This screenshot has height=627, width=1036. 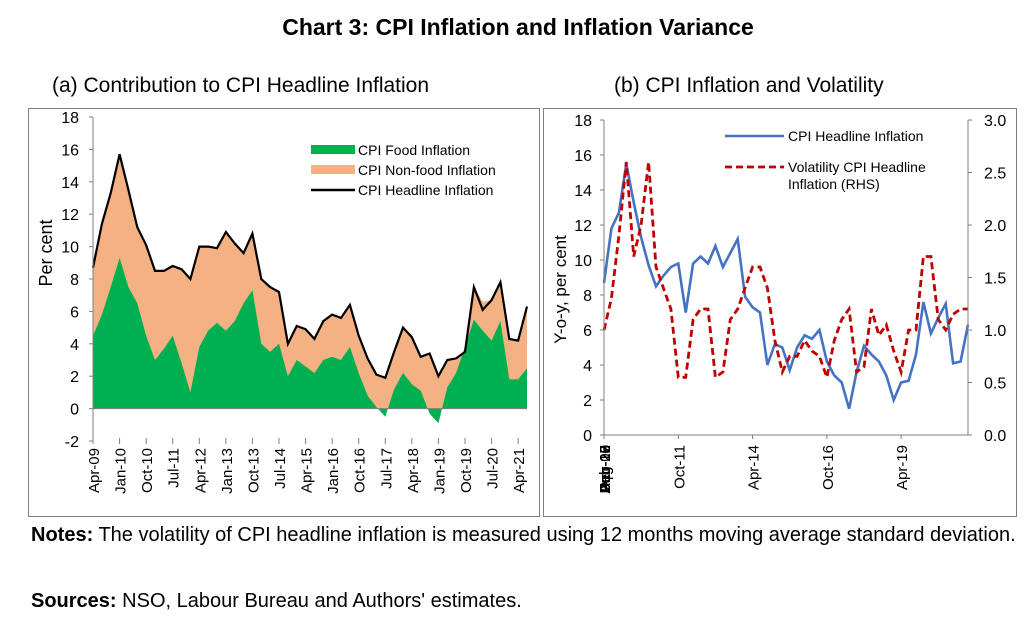 What do you see at coordinates (902, 467) in the screenshot?
I see `x-tick-label: Apr-19` at bounding box center [902, 467].